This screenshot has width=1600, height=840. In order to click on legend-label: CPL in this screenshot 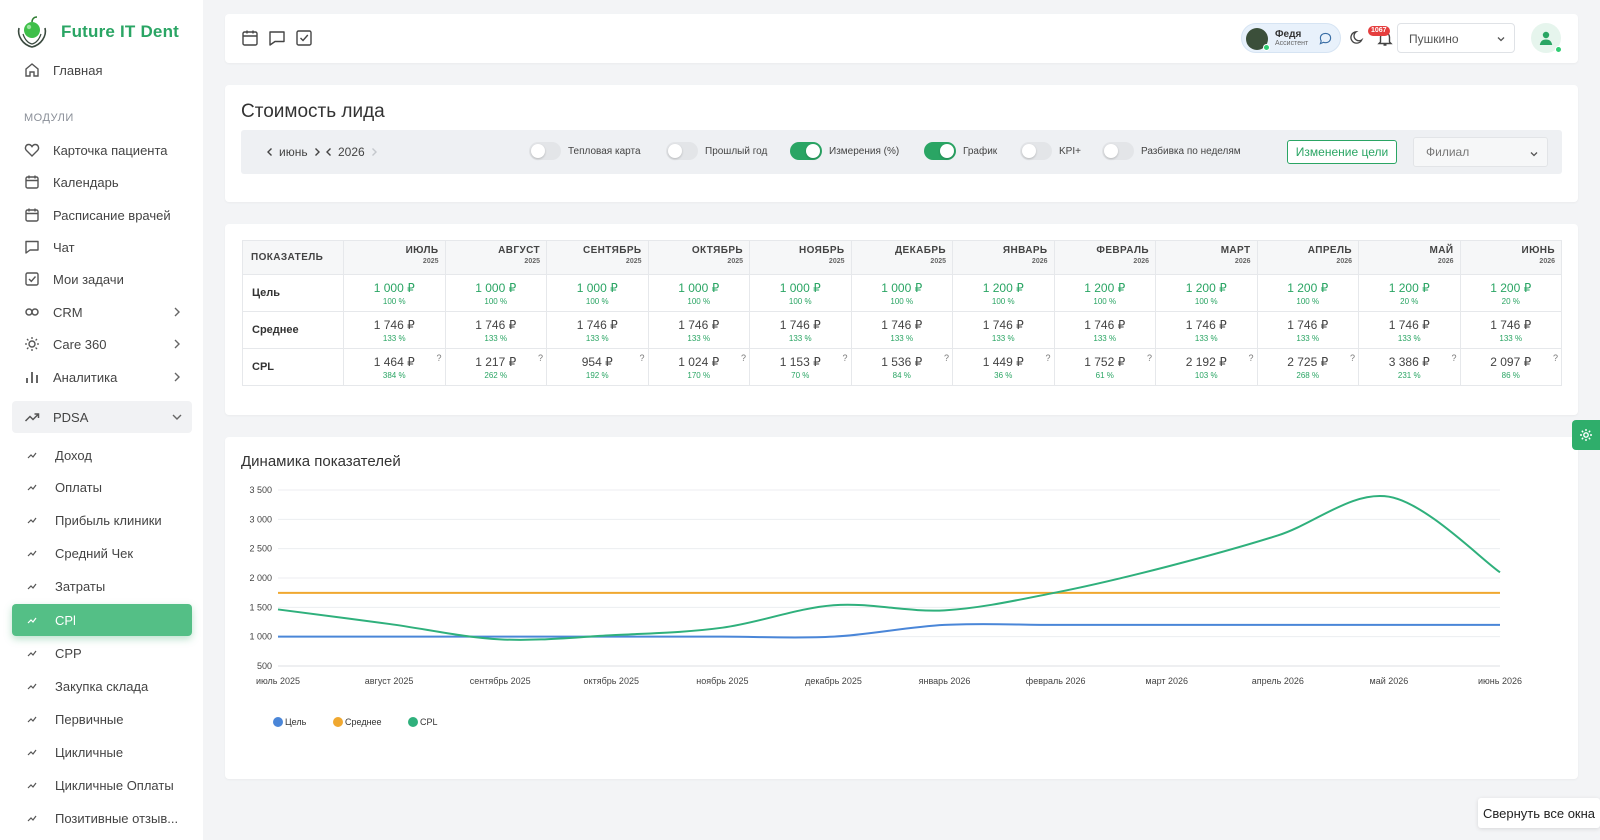, I will do `click(429, 722)`.